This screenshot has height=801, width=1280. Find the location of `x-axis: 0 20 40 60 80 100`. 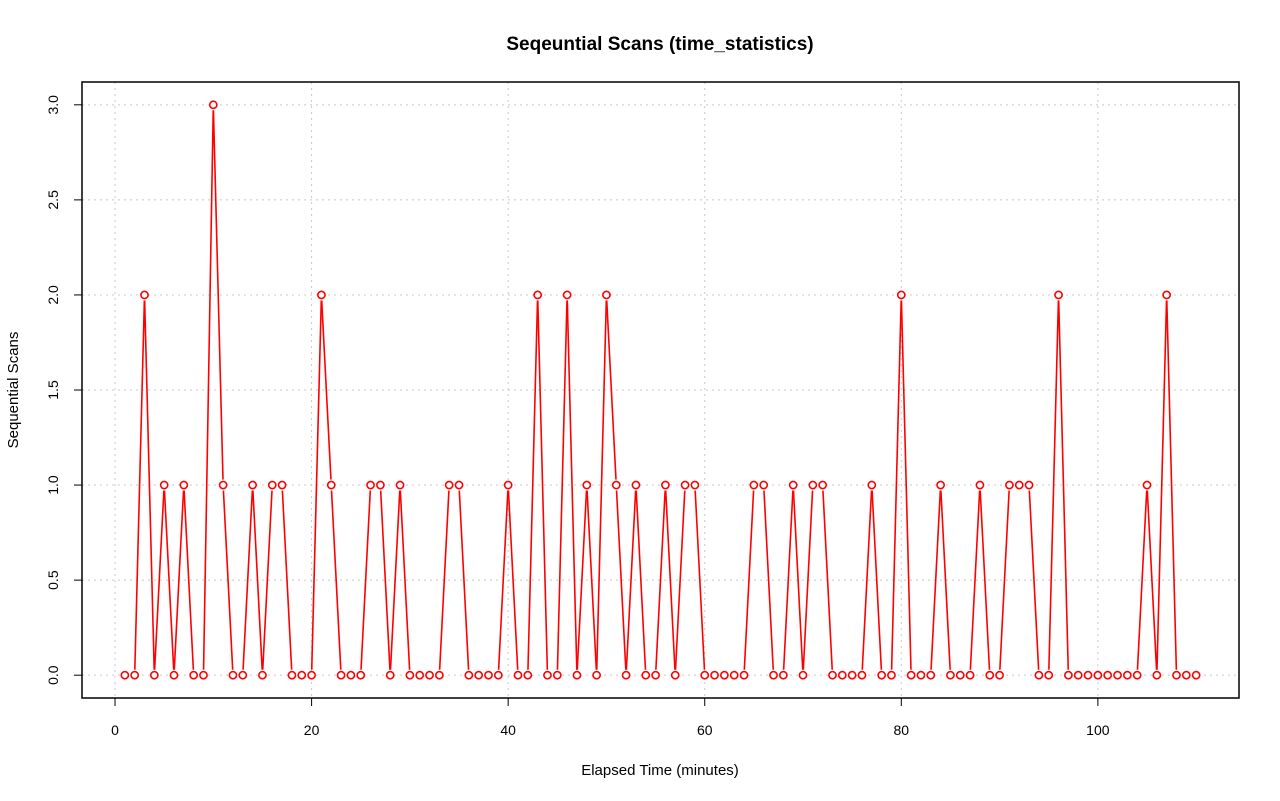

x-axis: 0 20 40 60 80 100 is located at coordinates (610, 717).